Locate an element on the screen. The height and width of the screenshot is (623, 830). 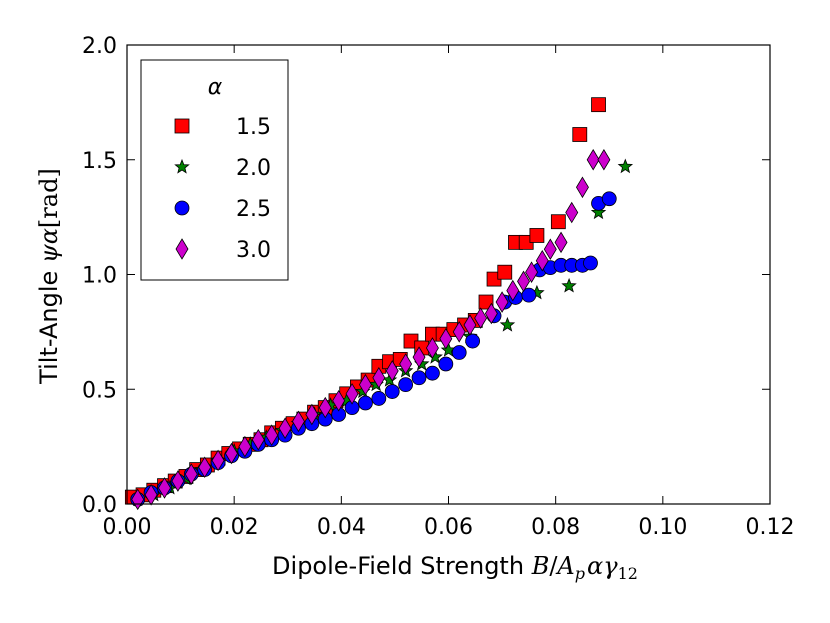
x-tick-label: 0.02 is located at coordinates (234, 527).